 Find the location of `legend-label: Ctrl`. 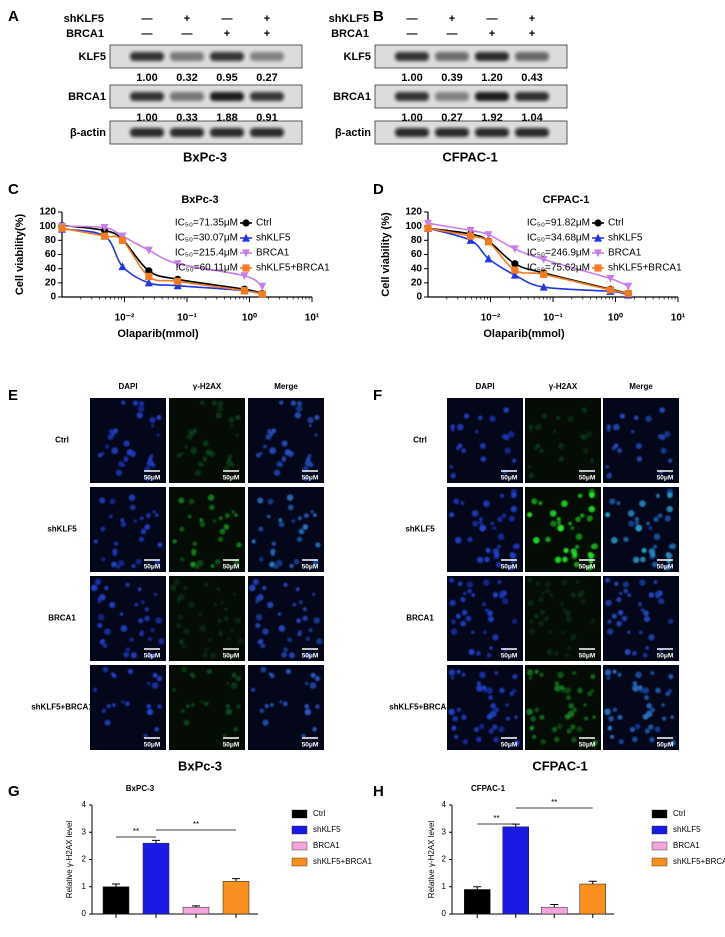

legend-label: Ctrl is located at coordinates (679, 813).